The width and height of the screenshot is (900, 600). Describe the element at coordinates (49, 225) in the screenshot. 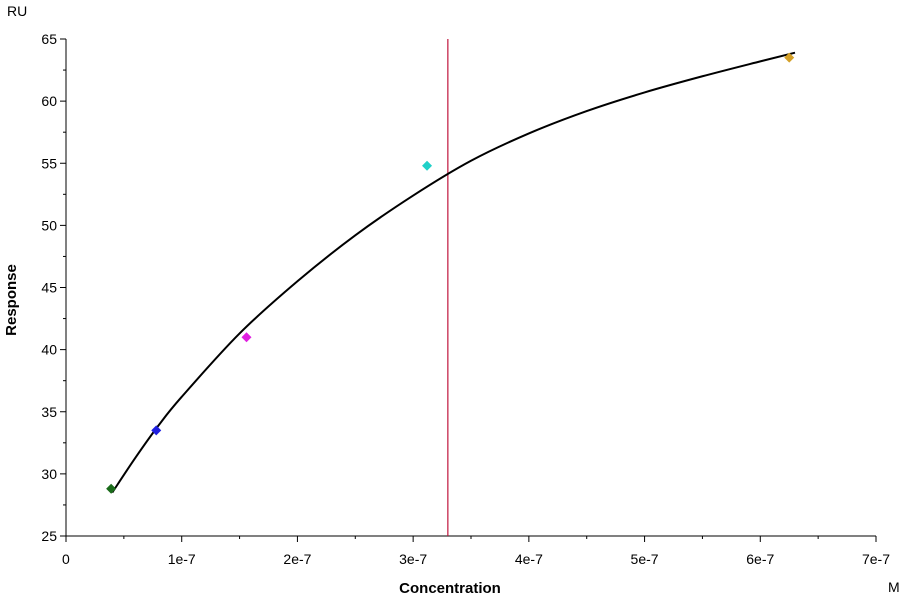

I see `y-tick-label: 50` at that location.